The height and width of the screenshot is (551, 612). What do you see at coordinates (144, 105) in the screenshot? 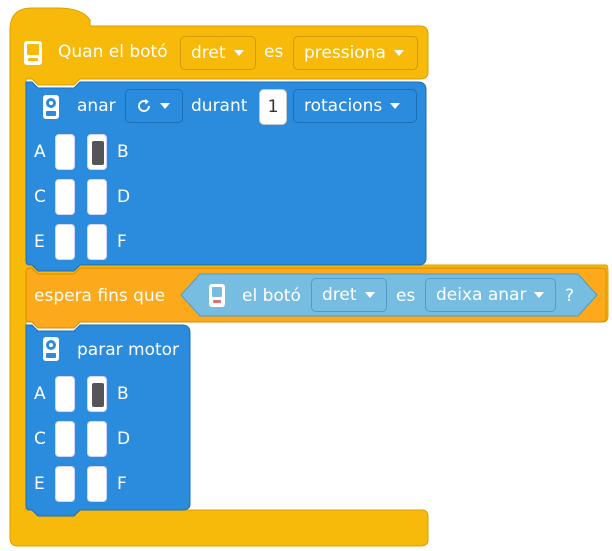
I see `rotate-clockwise-icon` at bounding box center [144, 105].